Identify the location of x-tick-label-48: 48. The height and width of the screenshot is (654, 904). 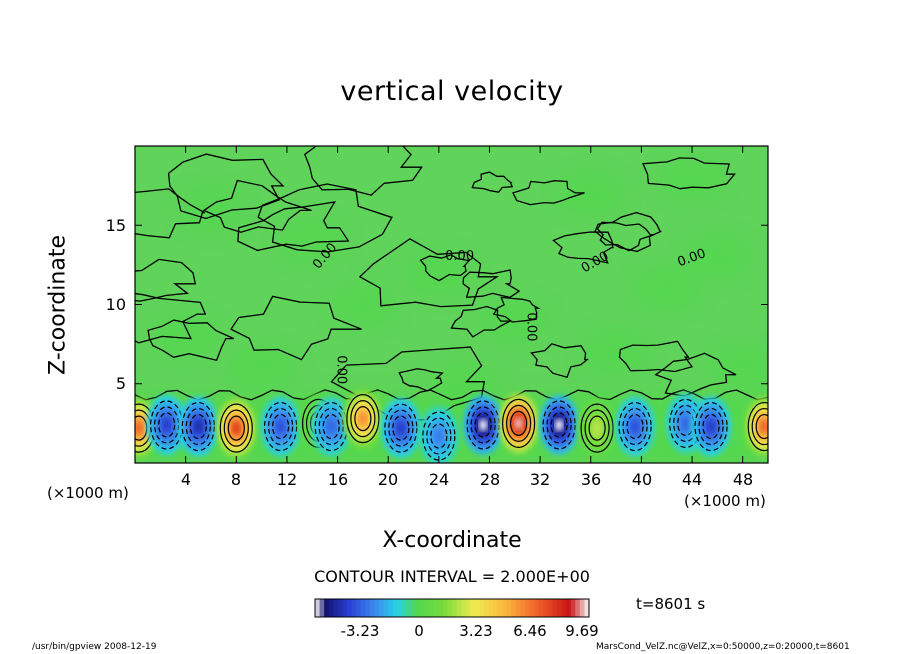
(743, 479).